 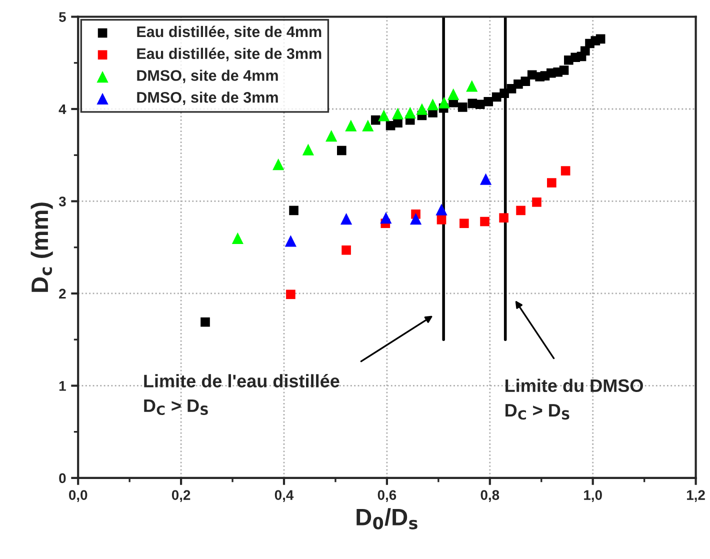 What do you see at coordinates (78, 496) in the screenshot?
I see `x-tick-label: 0,0` at bounding box center [78, 496].